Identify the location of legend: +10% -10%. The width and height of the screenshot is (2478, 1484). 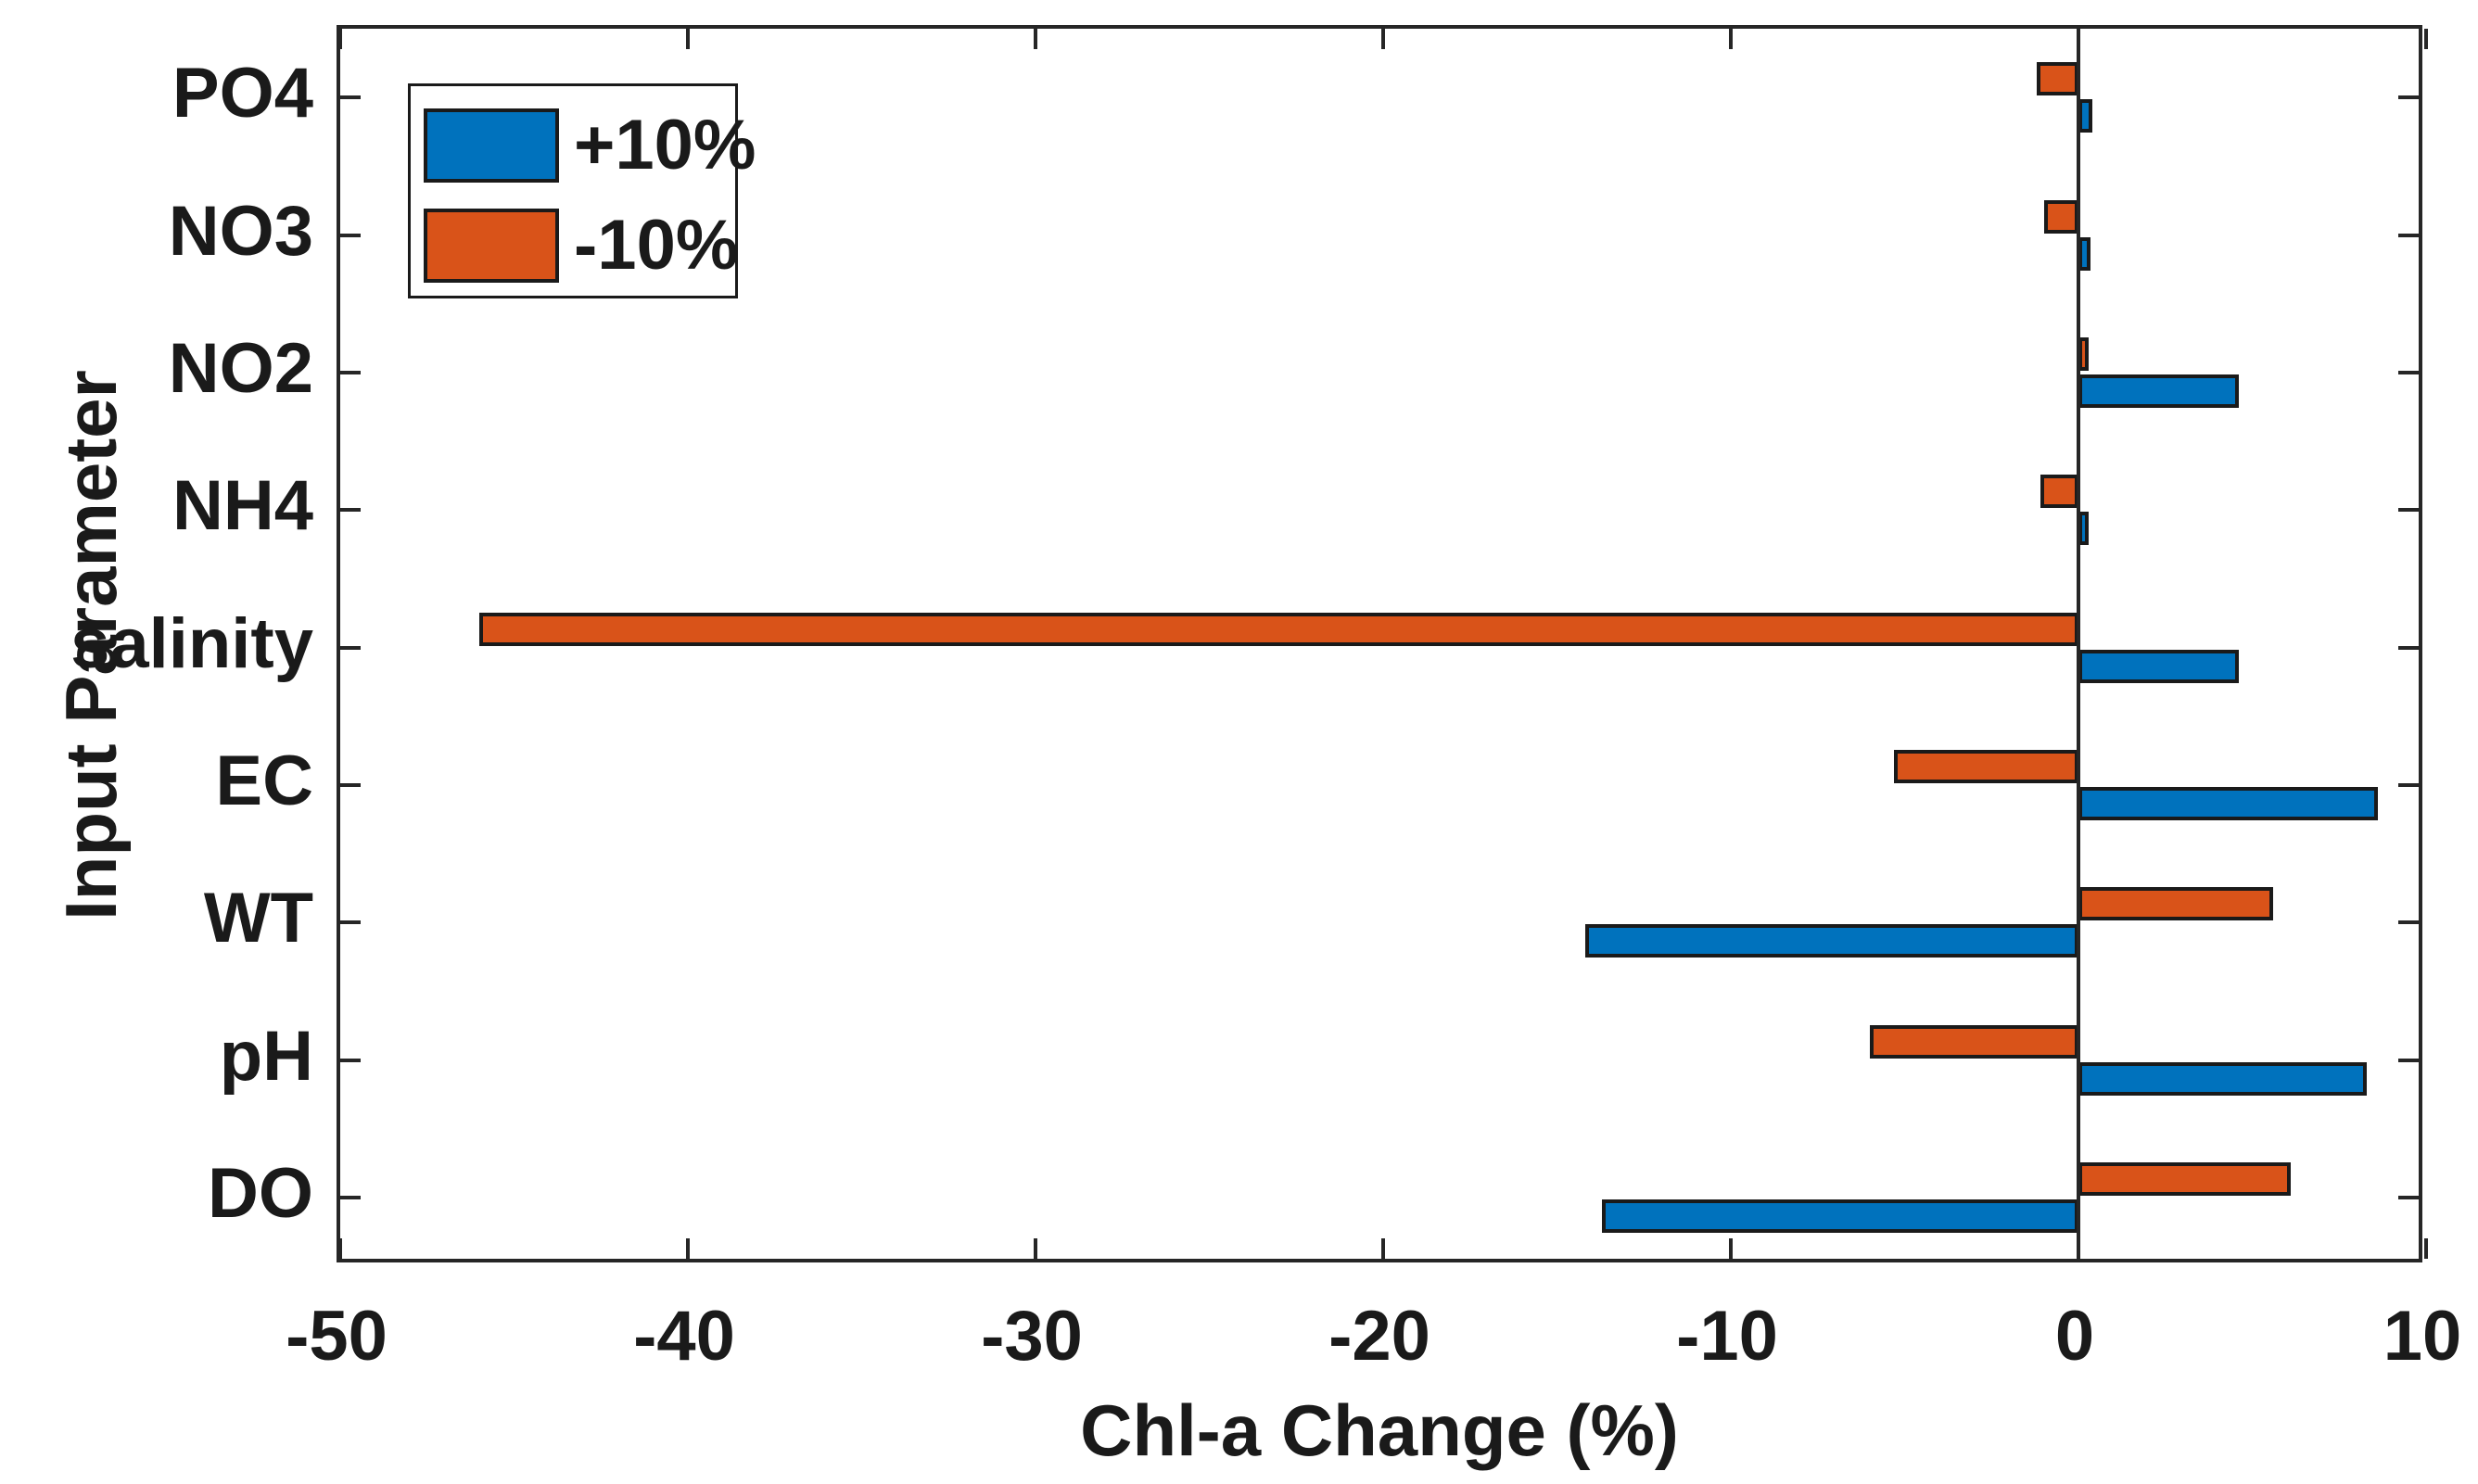
(582, 190).